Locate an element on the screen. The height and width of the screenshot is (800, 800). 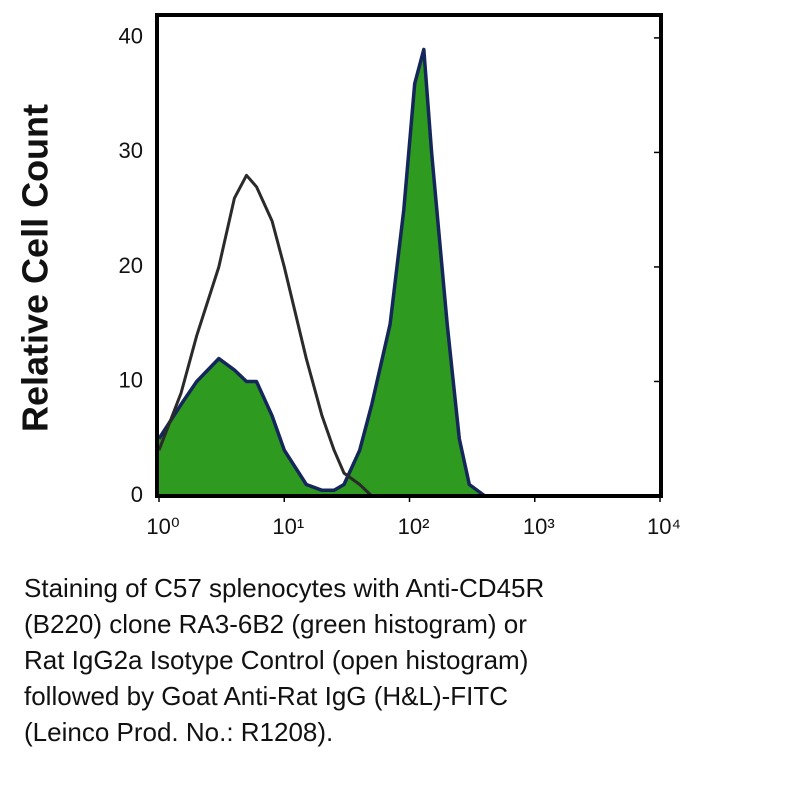
x-tick-label: 10⁴ is located at coordinates (664, 526).